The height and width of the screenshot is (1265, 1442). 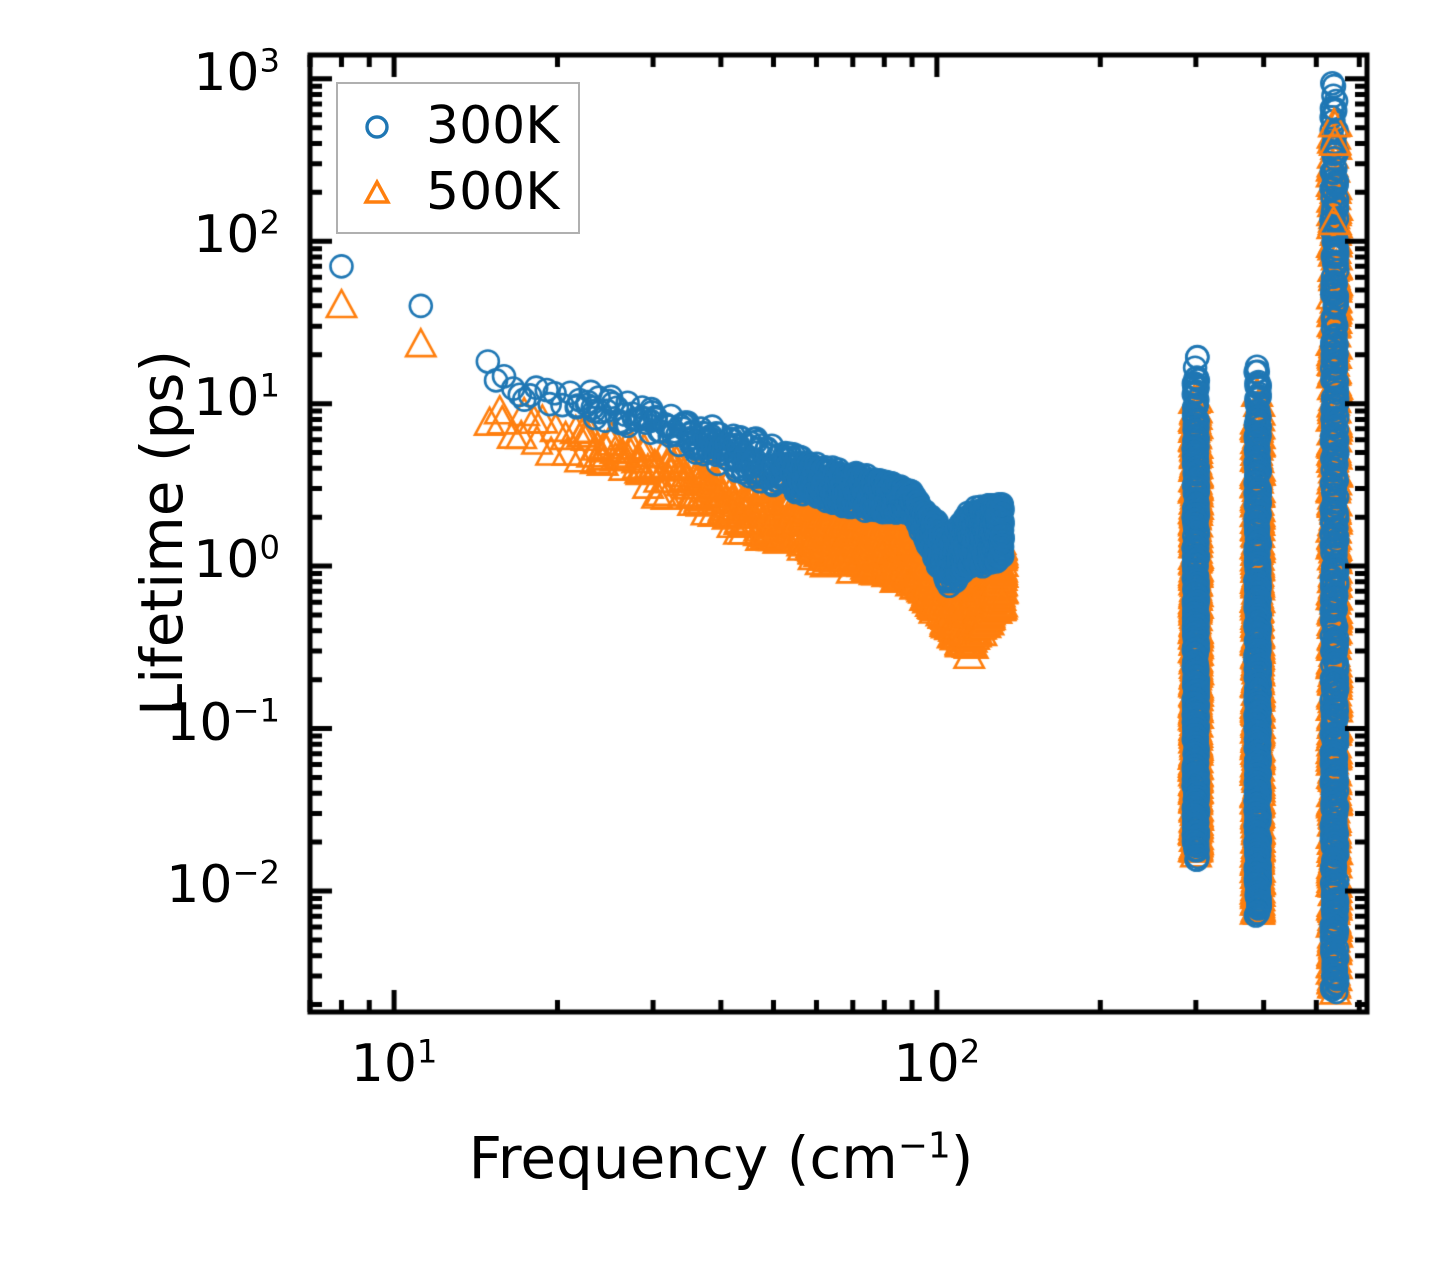 I want to click on y-tick-label: 10⁰, so click(x=236, y=559).